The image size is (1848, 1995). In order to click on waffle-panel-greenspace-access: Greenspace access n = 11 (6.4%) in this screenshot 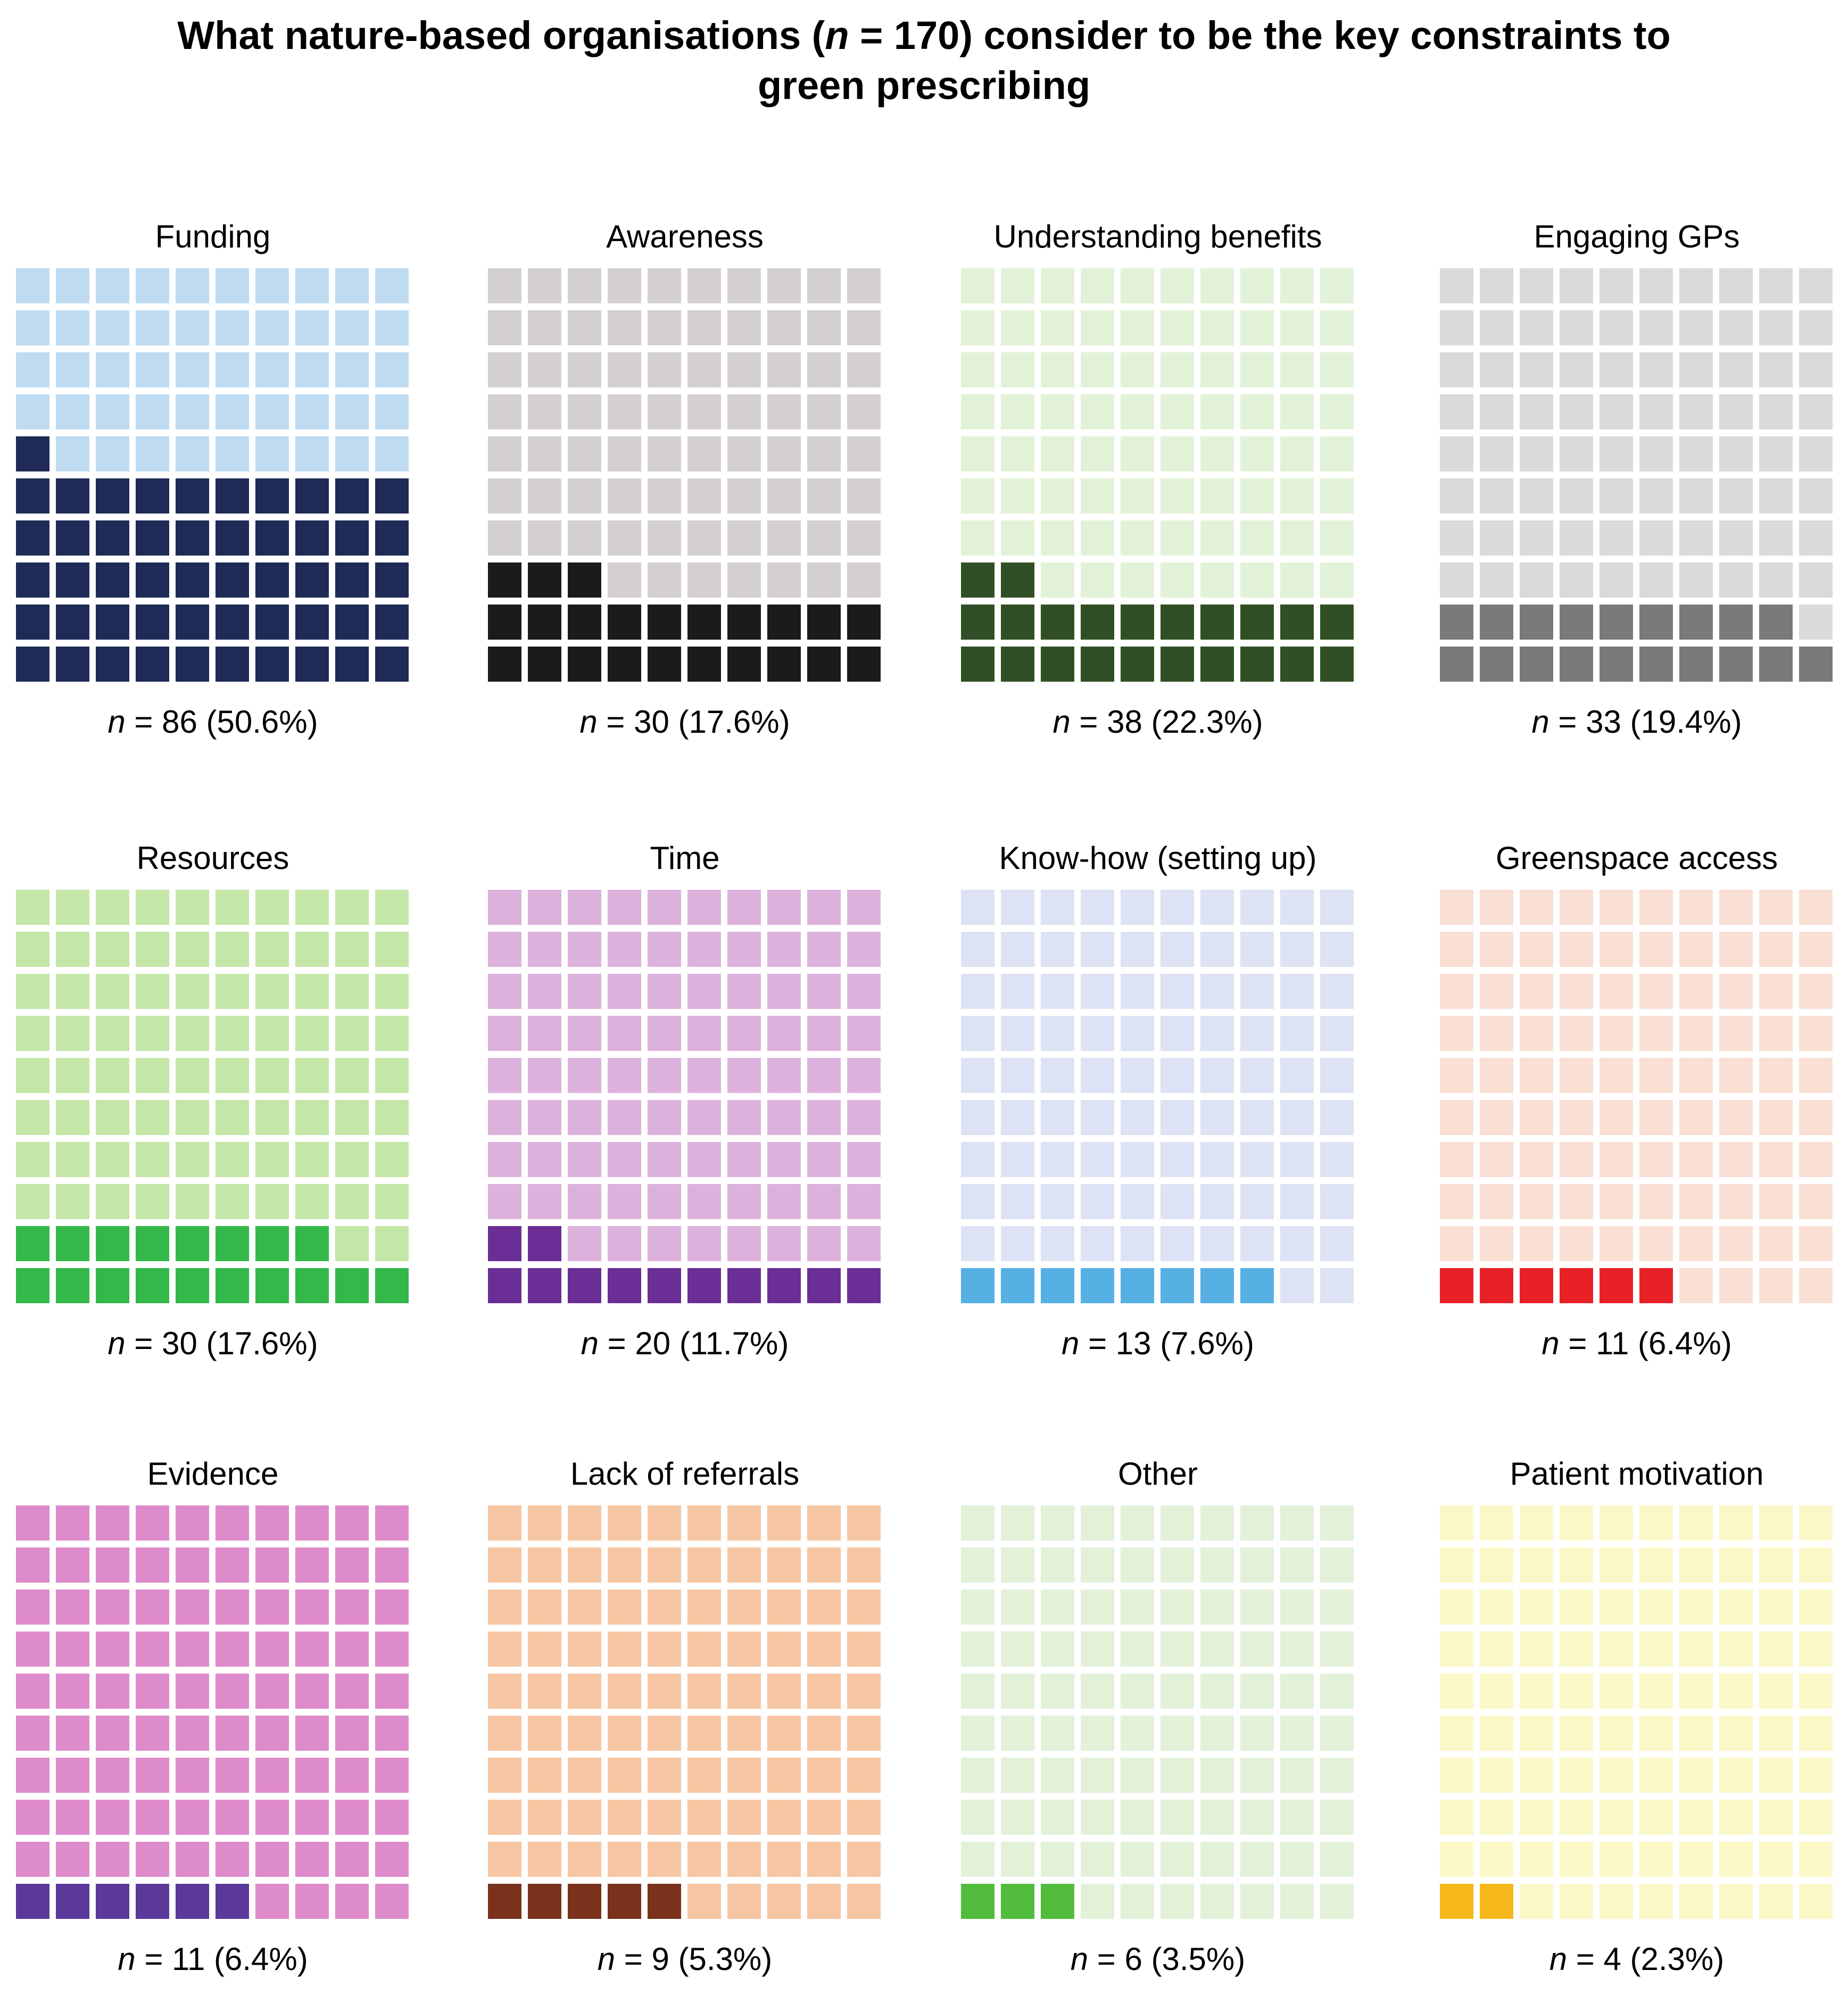, I will do `click(1637, 1103)`.